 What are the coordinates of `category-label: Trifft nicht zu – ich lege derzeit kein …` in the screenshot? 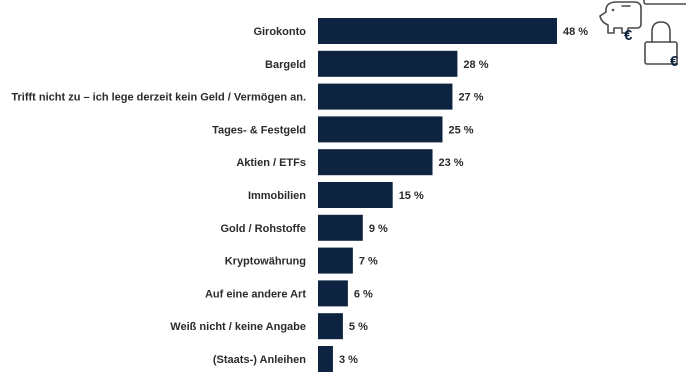 It's located at (158, 98).